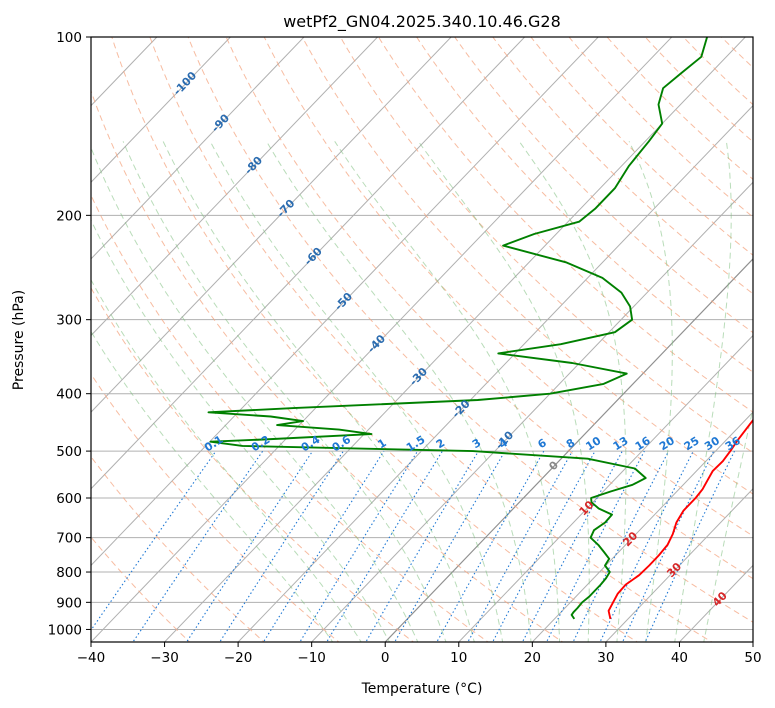 This screenshot has height=708, width=775. What do you see at coordinates (69, 539) in the screenshot?
I see `y-tick-label: 700` at bounding box center [69, 539].